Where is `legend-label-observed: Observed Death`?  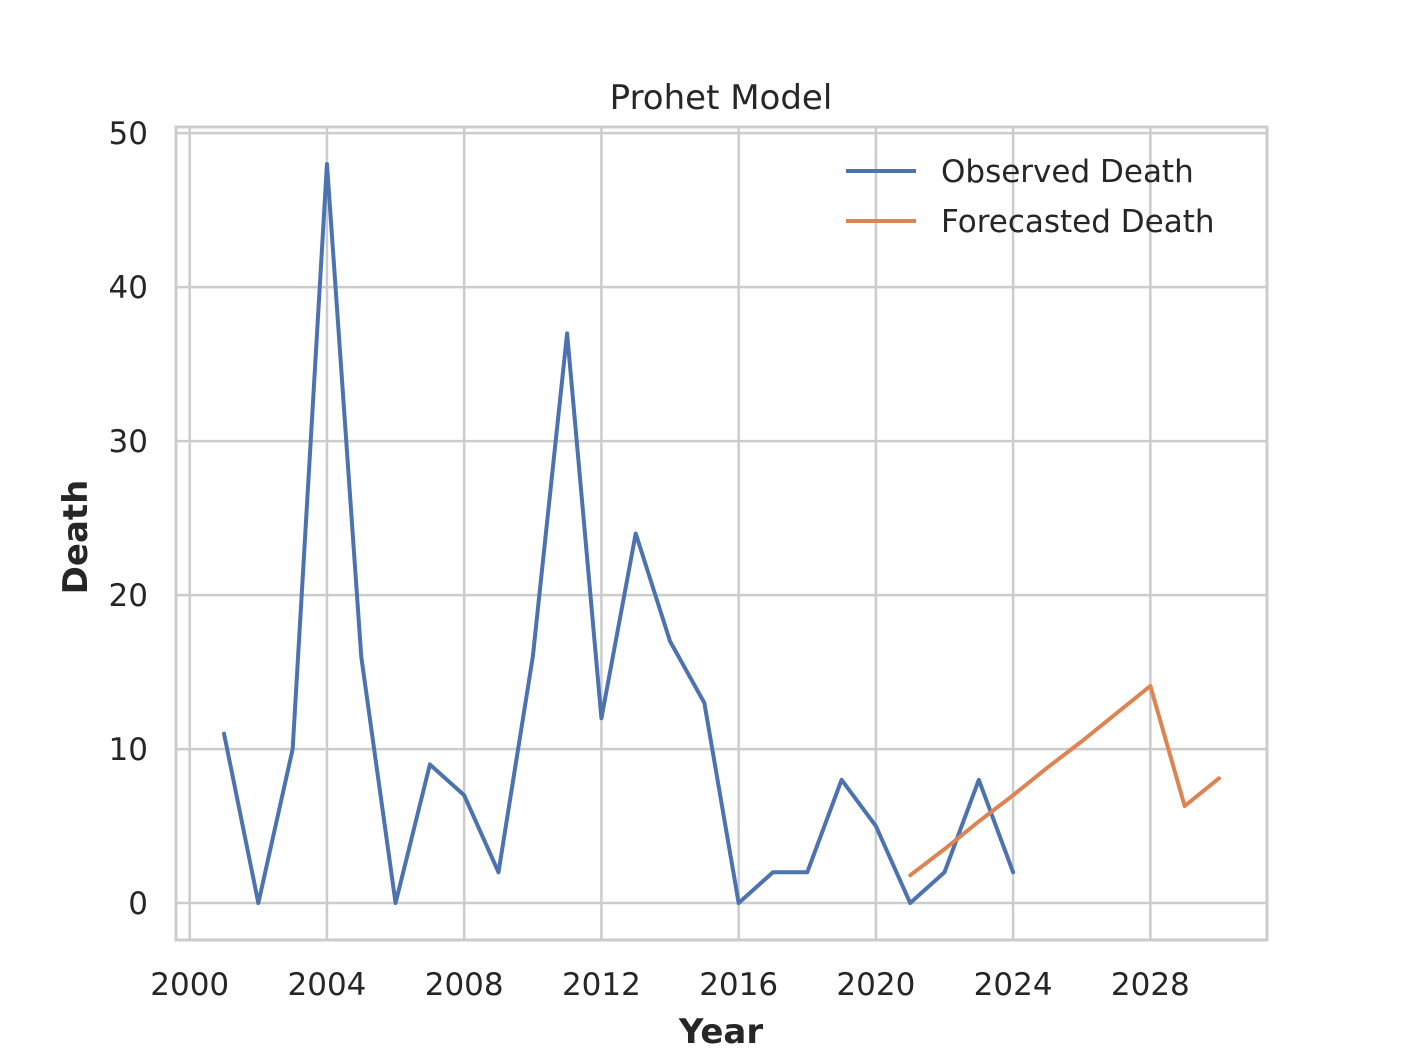 legend-label-observed: Observed Death is located at coordinates (1067, 172).